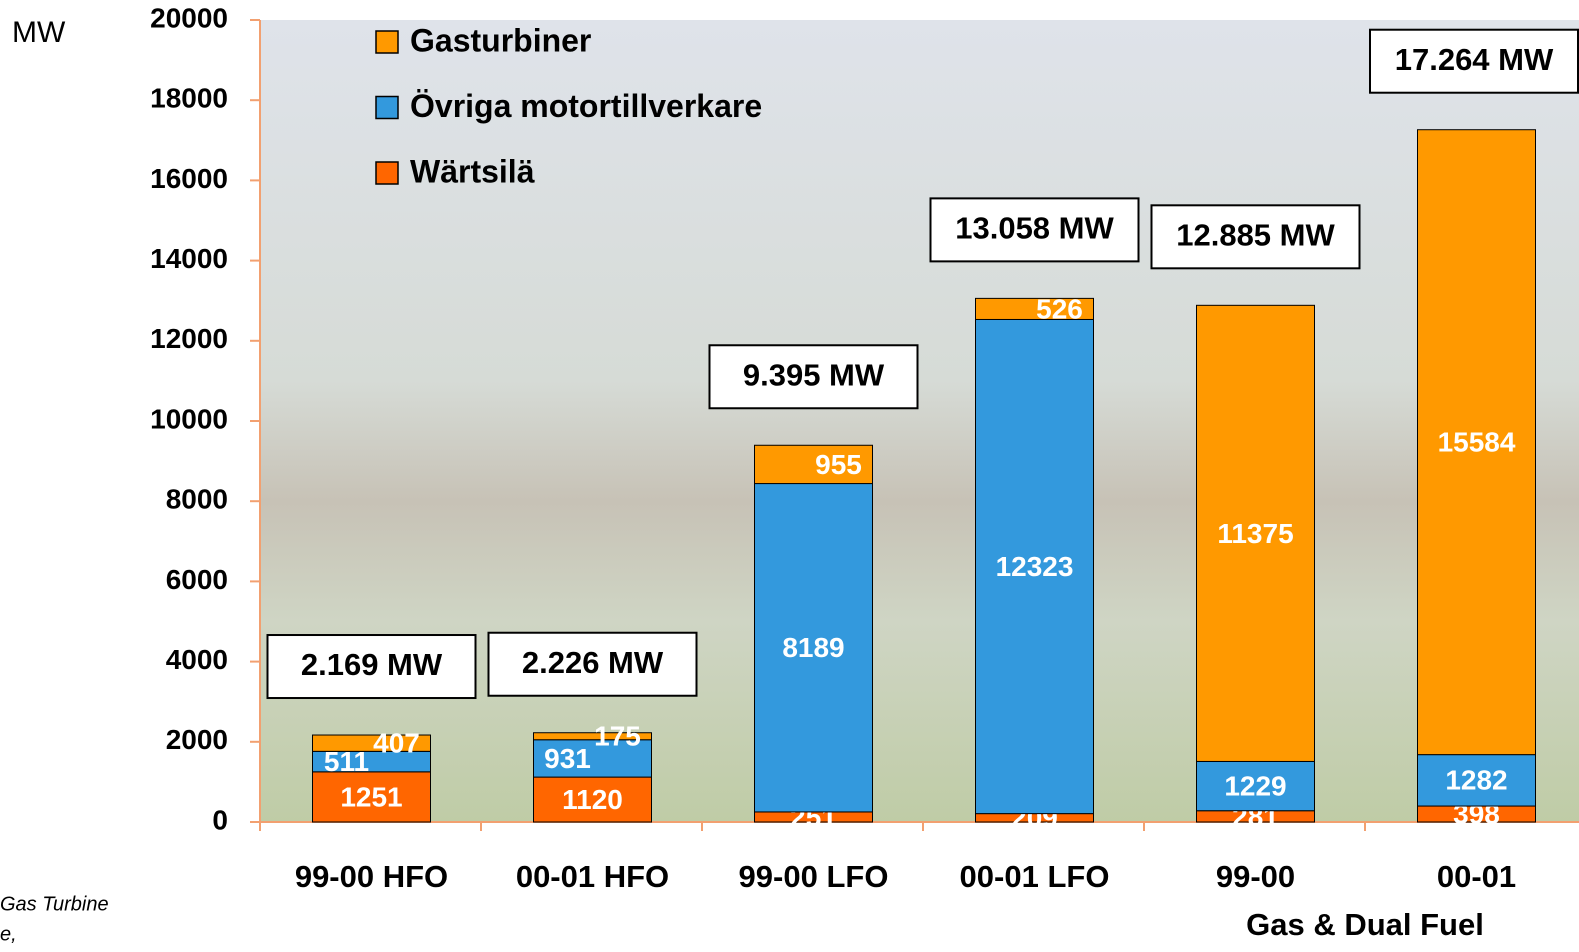 The width and height of the screenshot is (1579, 952). I want to click on legend-label: Övriga motortillverkare, so click(586, 106).